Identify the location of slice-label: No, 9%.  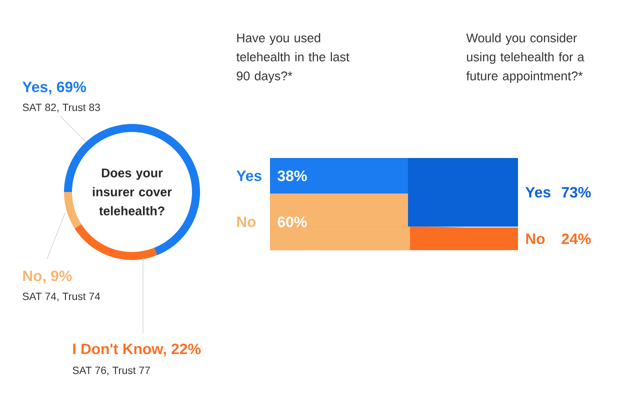
(47, 277).